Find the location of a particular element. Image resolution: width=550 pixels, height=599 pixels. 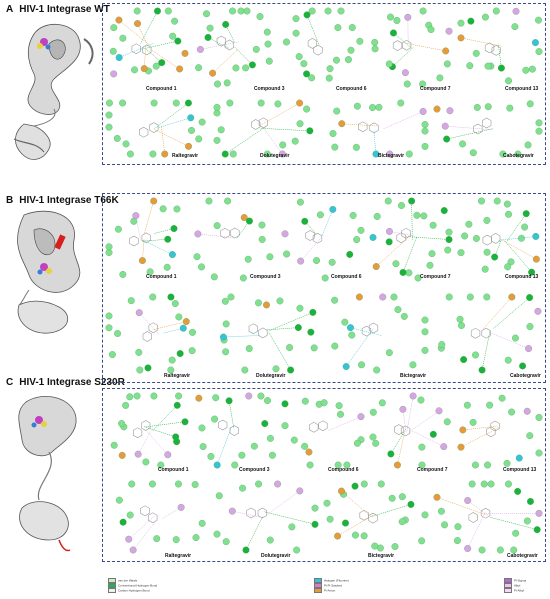

legend-swatch is located at coordinates (318, 590).